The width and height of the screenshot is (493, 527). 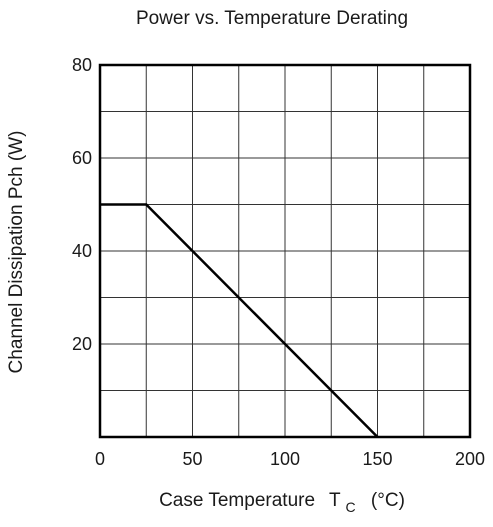 What do you see at coordinates (351, 507) in the screenshot?
I see `x-axis-label-subscript: C` at bounding box center [351, 507].